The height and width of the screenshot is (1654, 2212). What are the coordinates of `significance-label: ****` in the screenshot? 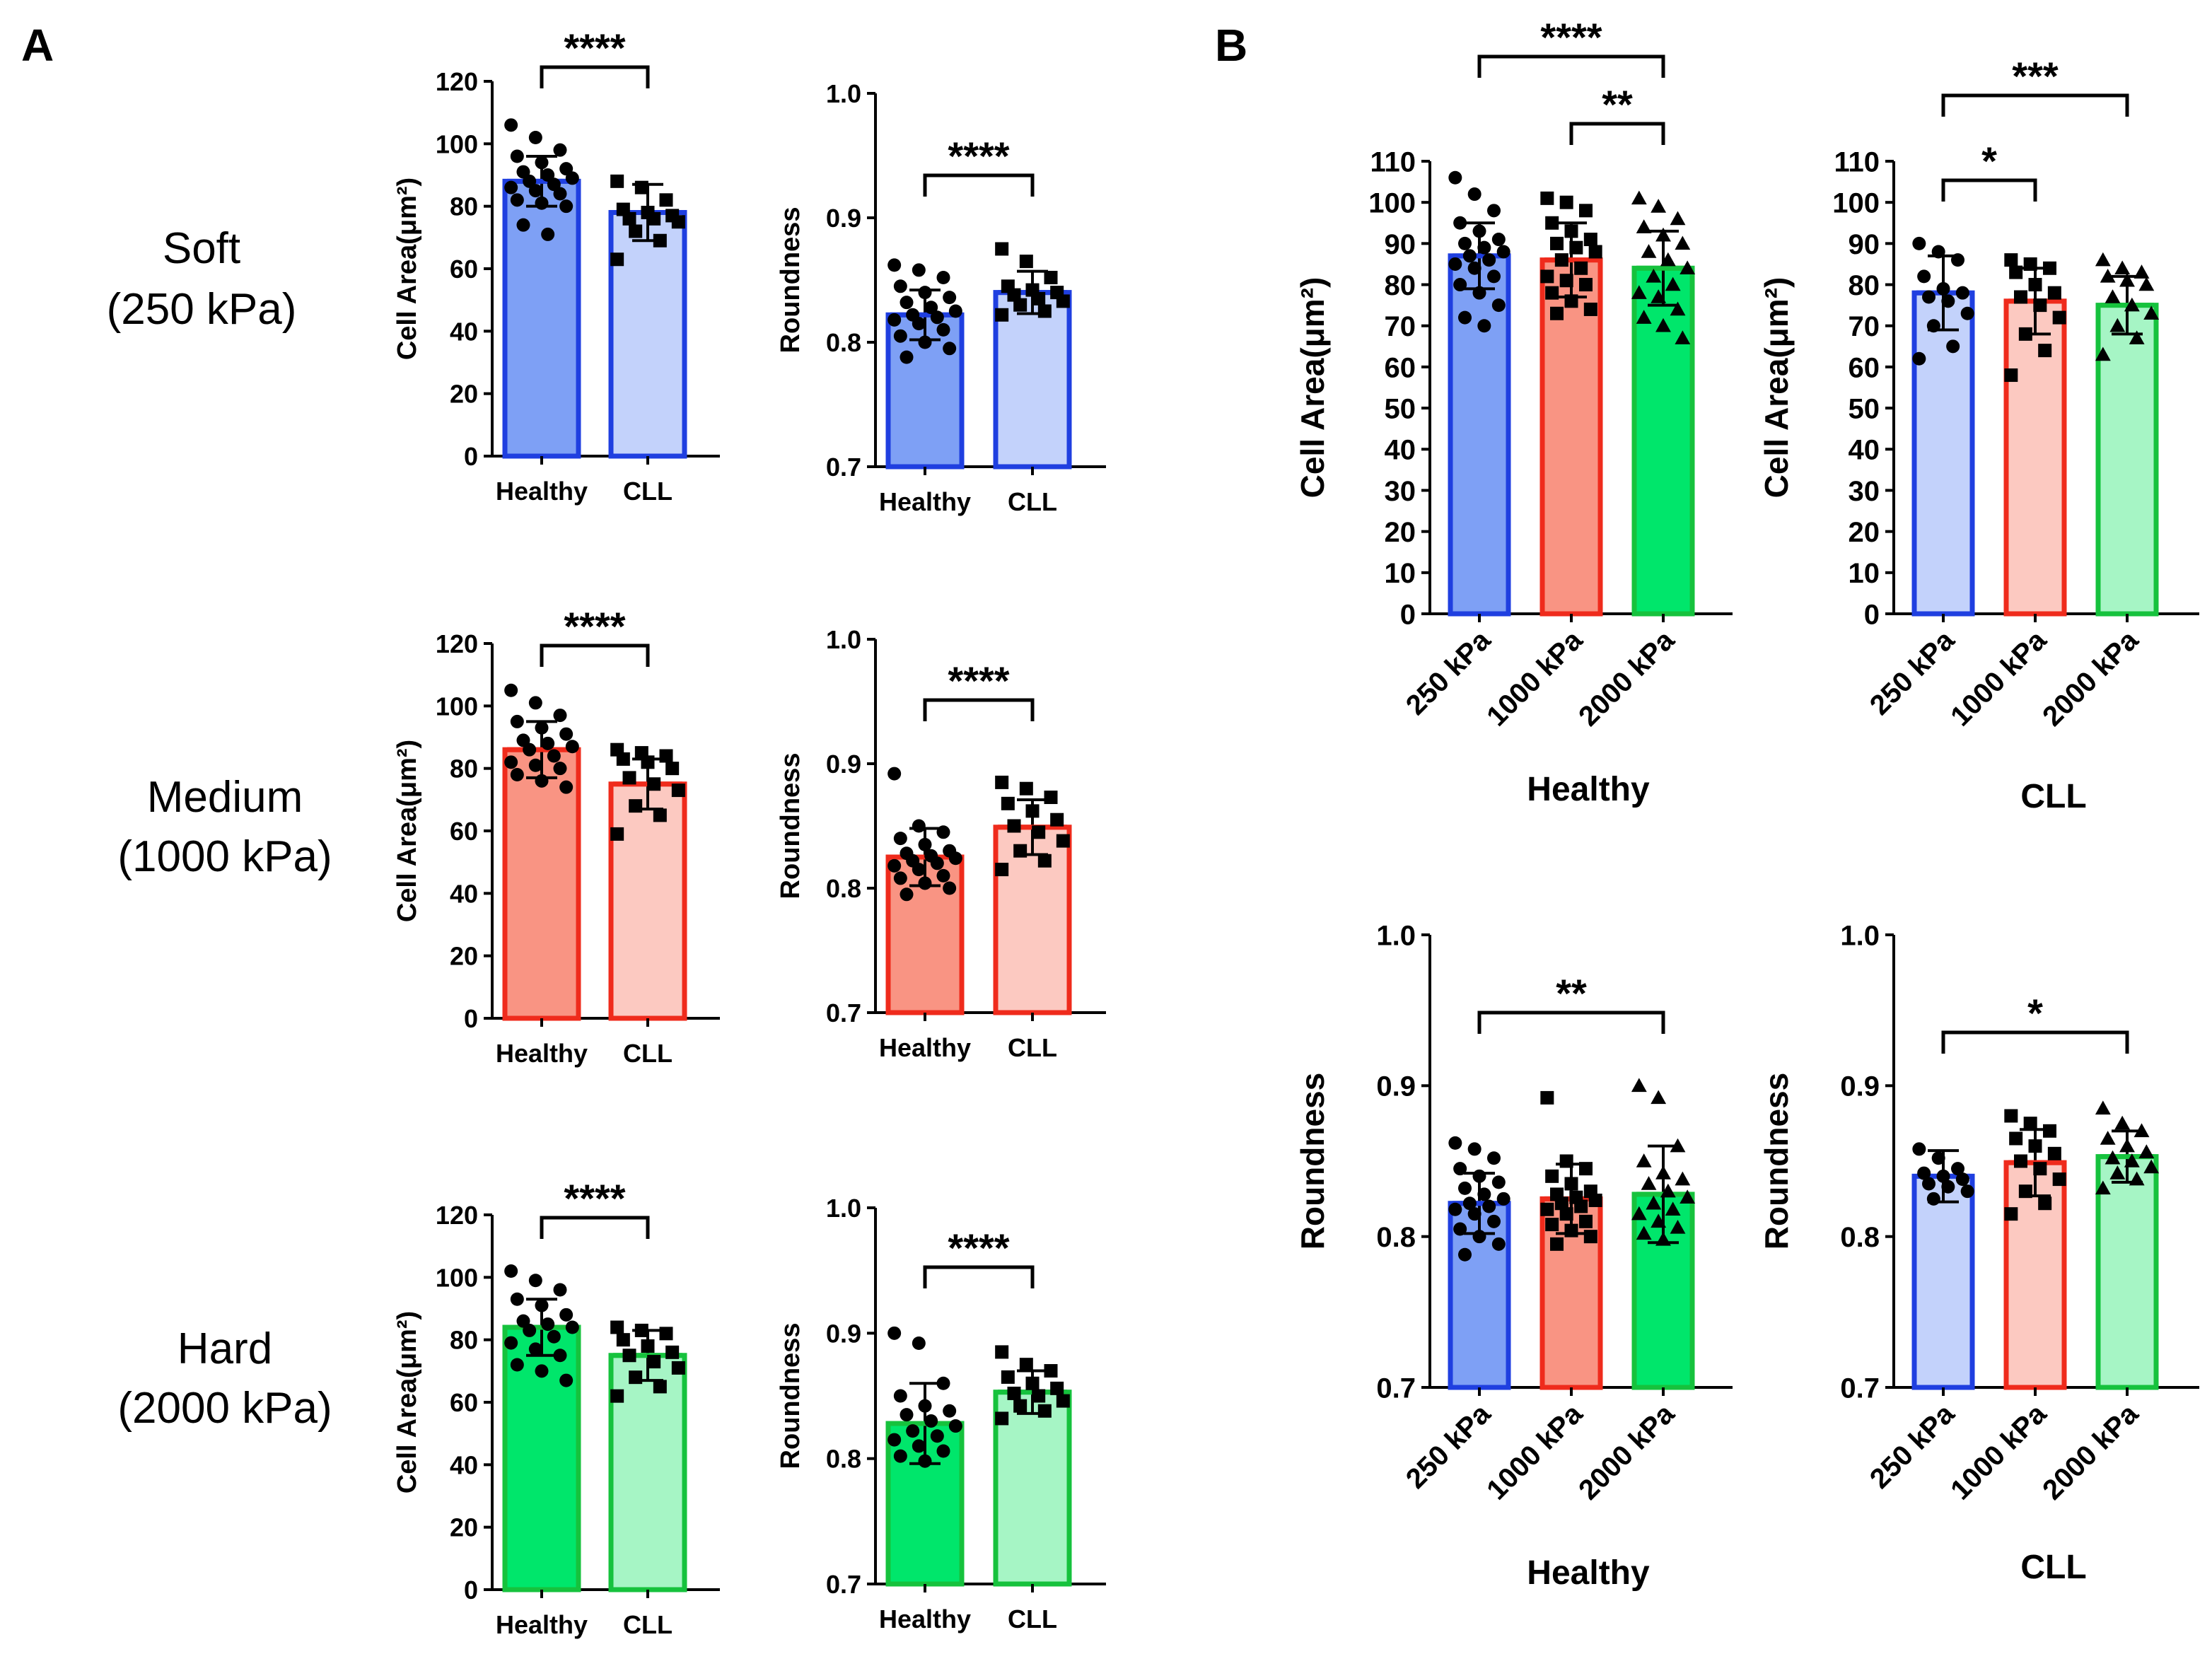 It's located at (594, 1198).